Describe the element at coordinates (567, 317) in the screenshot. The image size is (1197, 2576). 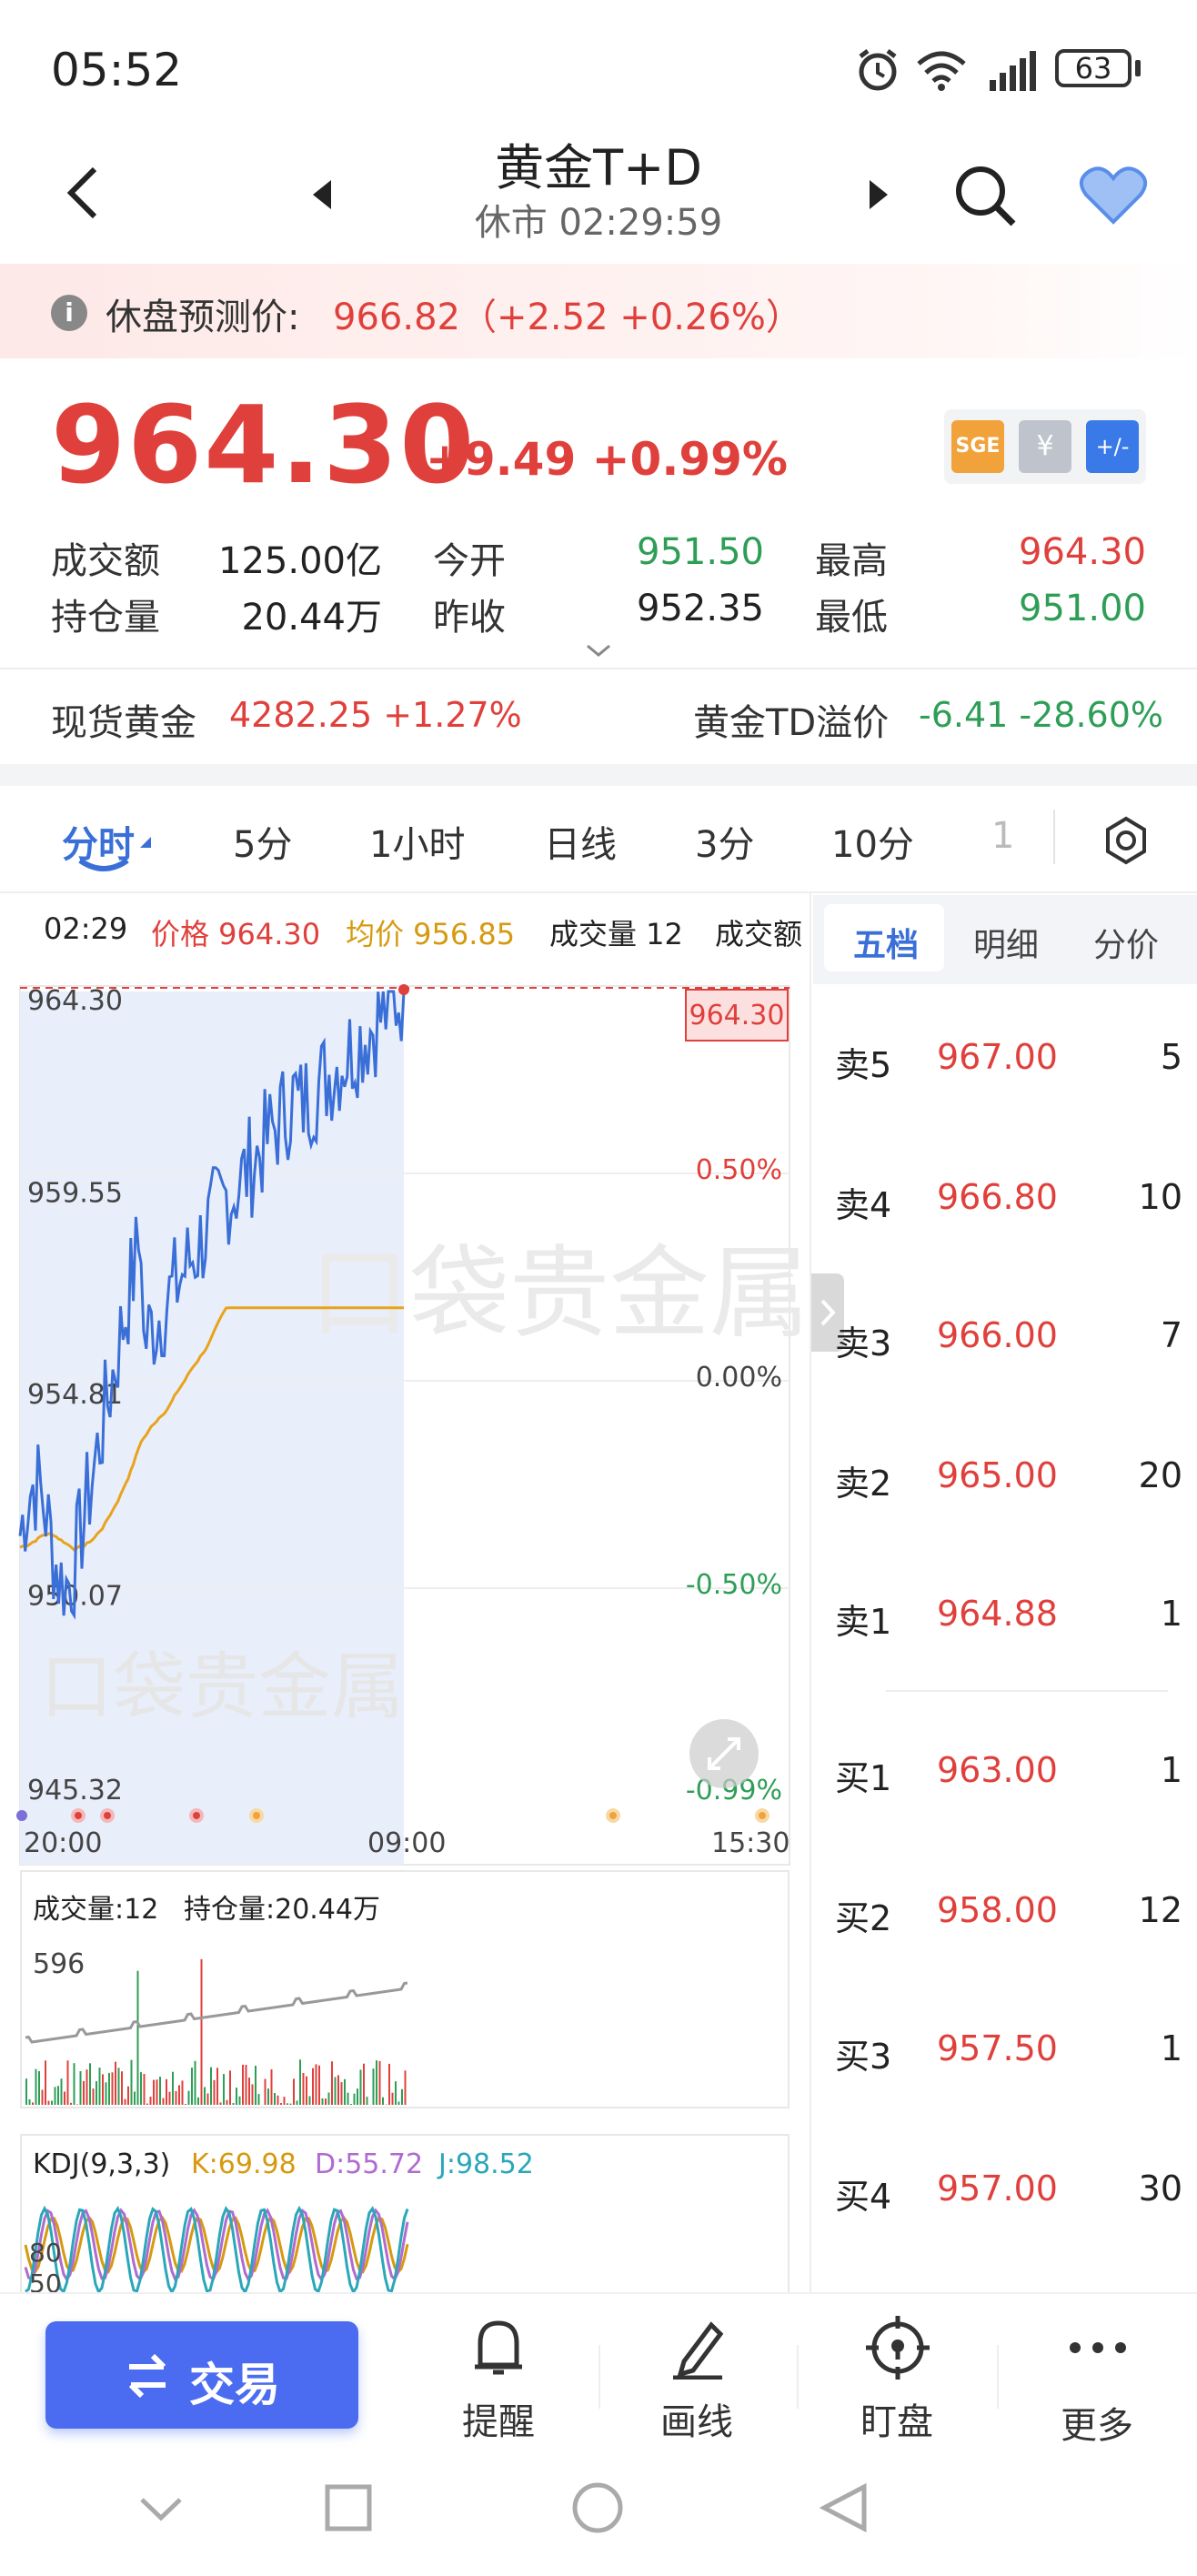
I see `forecast-value: 966.82（+2.52 +0.26%）` at that location.